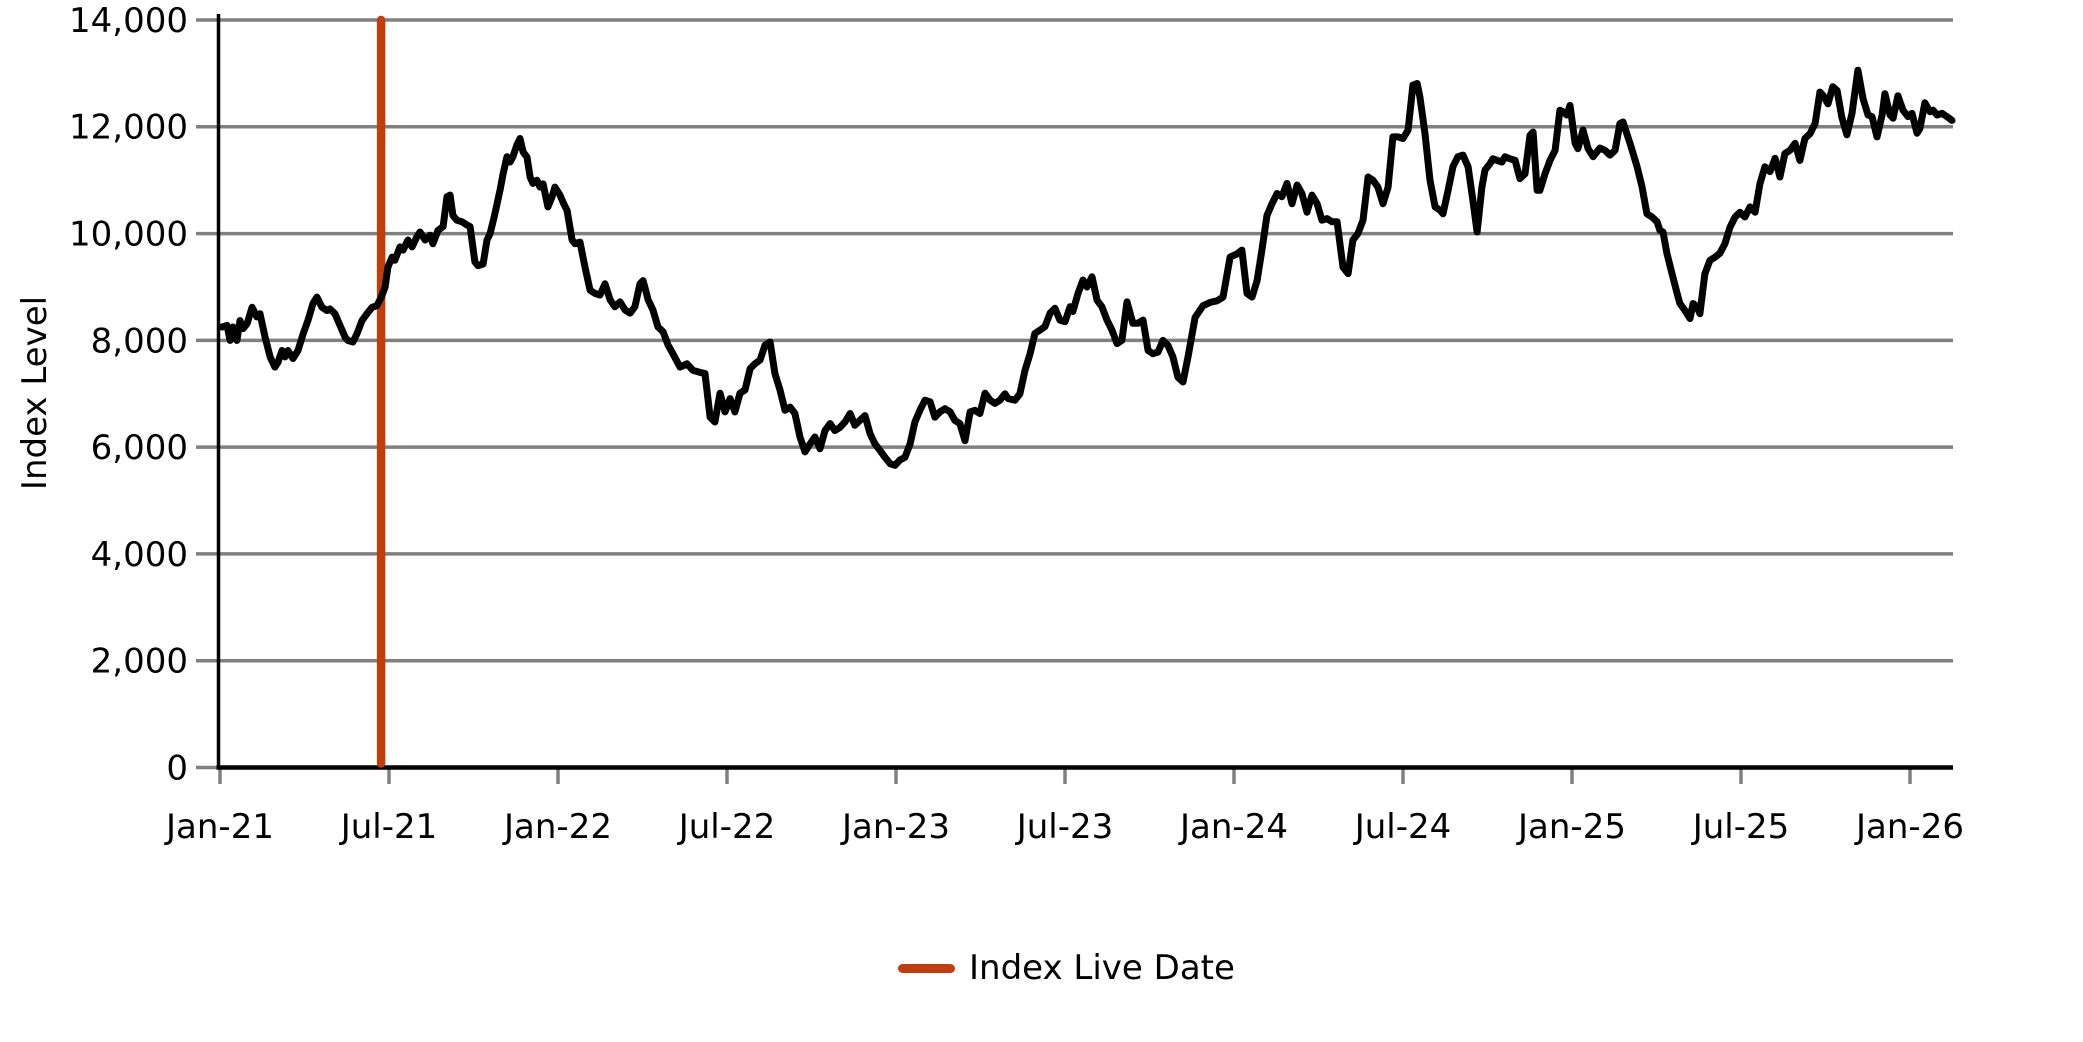 The height and width of the screenshot is (1042, 2083). Describe the element at coordinates (128, 395) in the screenshot. I see `y-tick-labels: 0 2,000 4,000 6,000 8,000 10,000 12,000 14,000` at that location.